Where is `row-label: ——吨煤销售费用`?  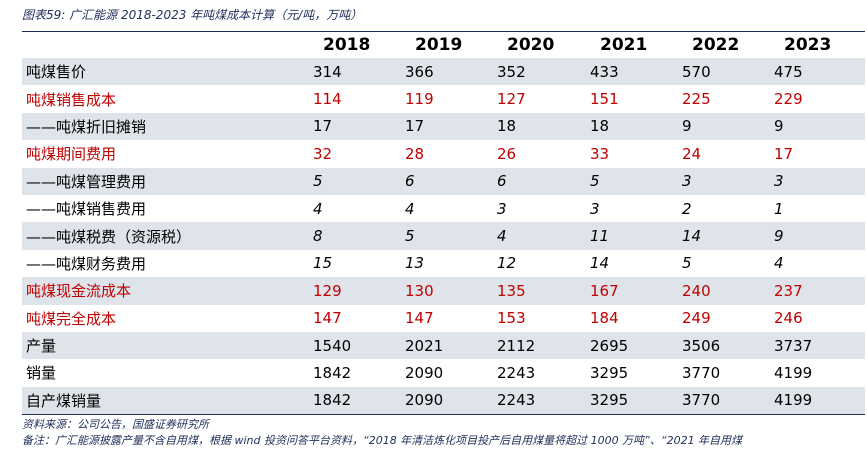
row-label: ——吨煤销售费用 is located at coordinates (86, 209).